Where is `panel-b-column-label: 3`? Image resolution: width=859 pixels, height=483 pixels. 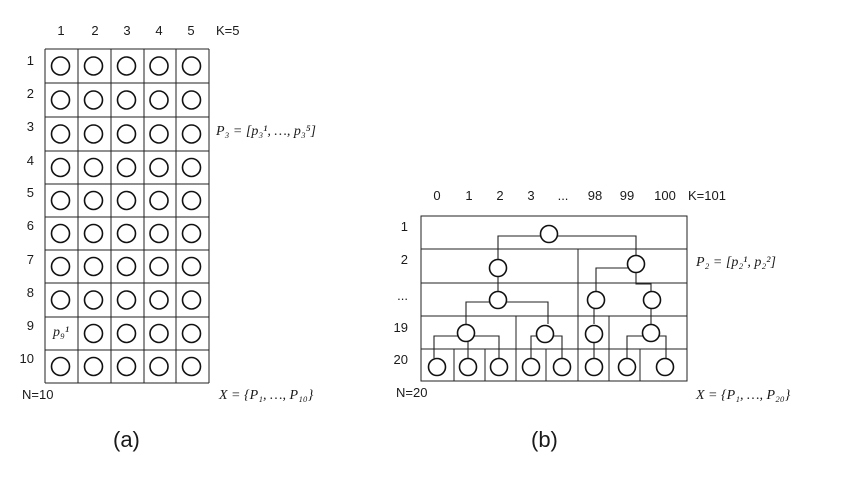
panel-b-column-label: 3 is located at coordinates (530, 195).